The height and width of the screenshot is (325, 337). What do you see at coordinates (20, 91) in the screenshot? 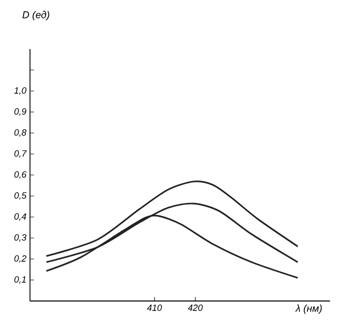
I see `y-tick-label: 1,0` at bounding box center [20, 91].